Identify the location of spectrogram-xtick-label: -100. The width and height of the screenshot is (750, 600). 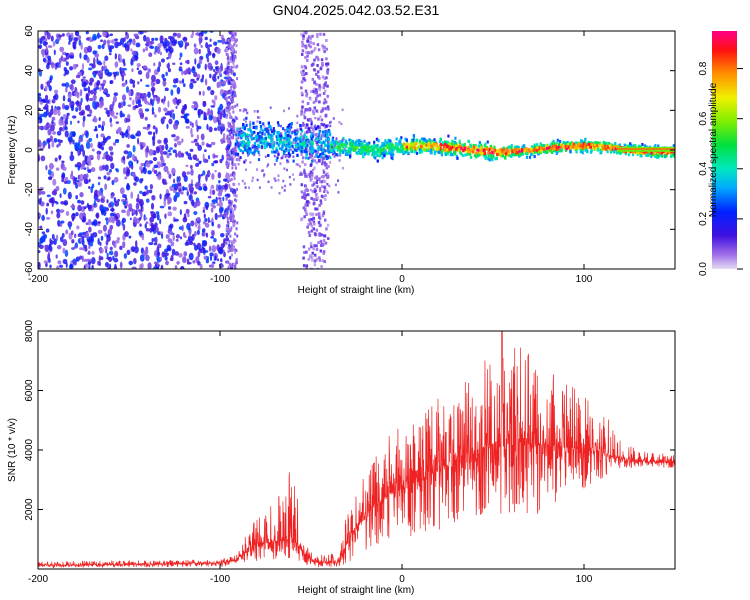
(220, 279).